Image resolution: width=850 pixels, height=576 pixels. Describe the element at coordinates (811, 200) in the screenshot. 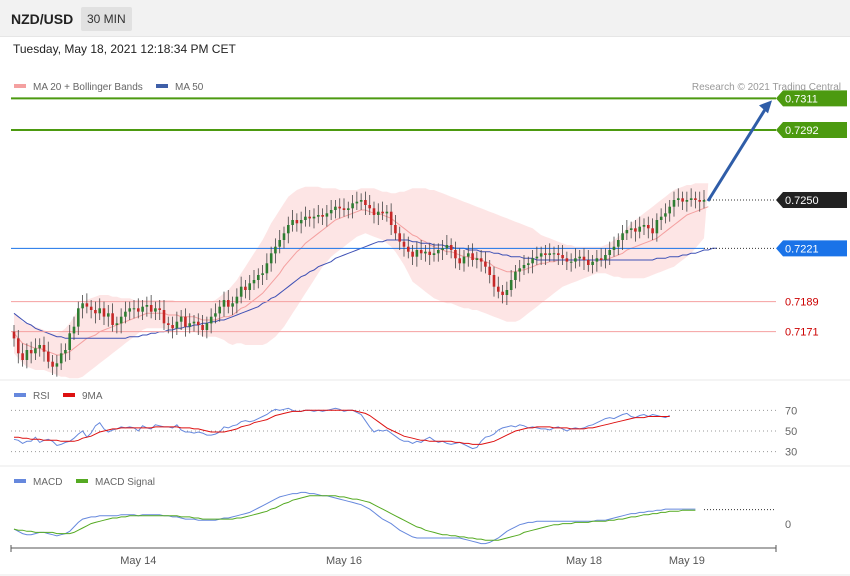

I see `current-price-tag` at that location.